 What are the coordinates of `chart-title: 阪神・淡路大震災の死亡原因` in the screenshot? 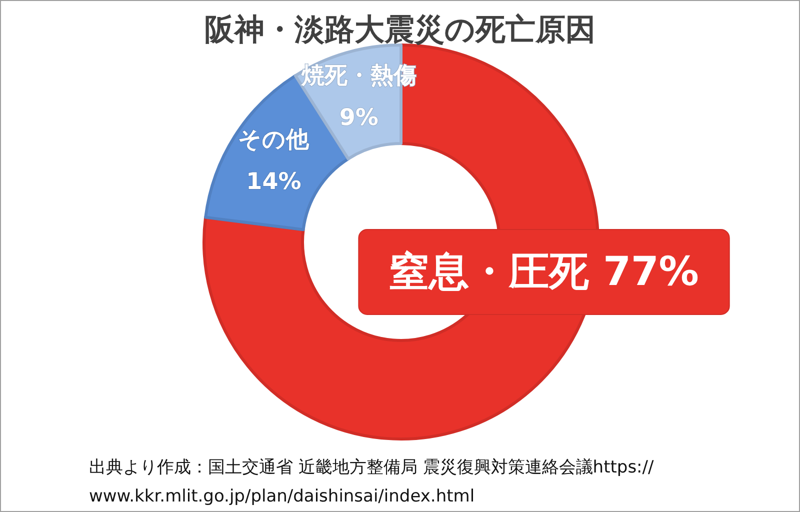 It's located at (400, 30).